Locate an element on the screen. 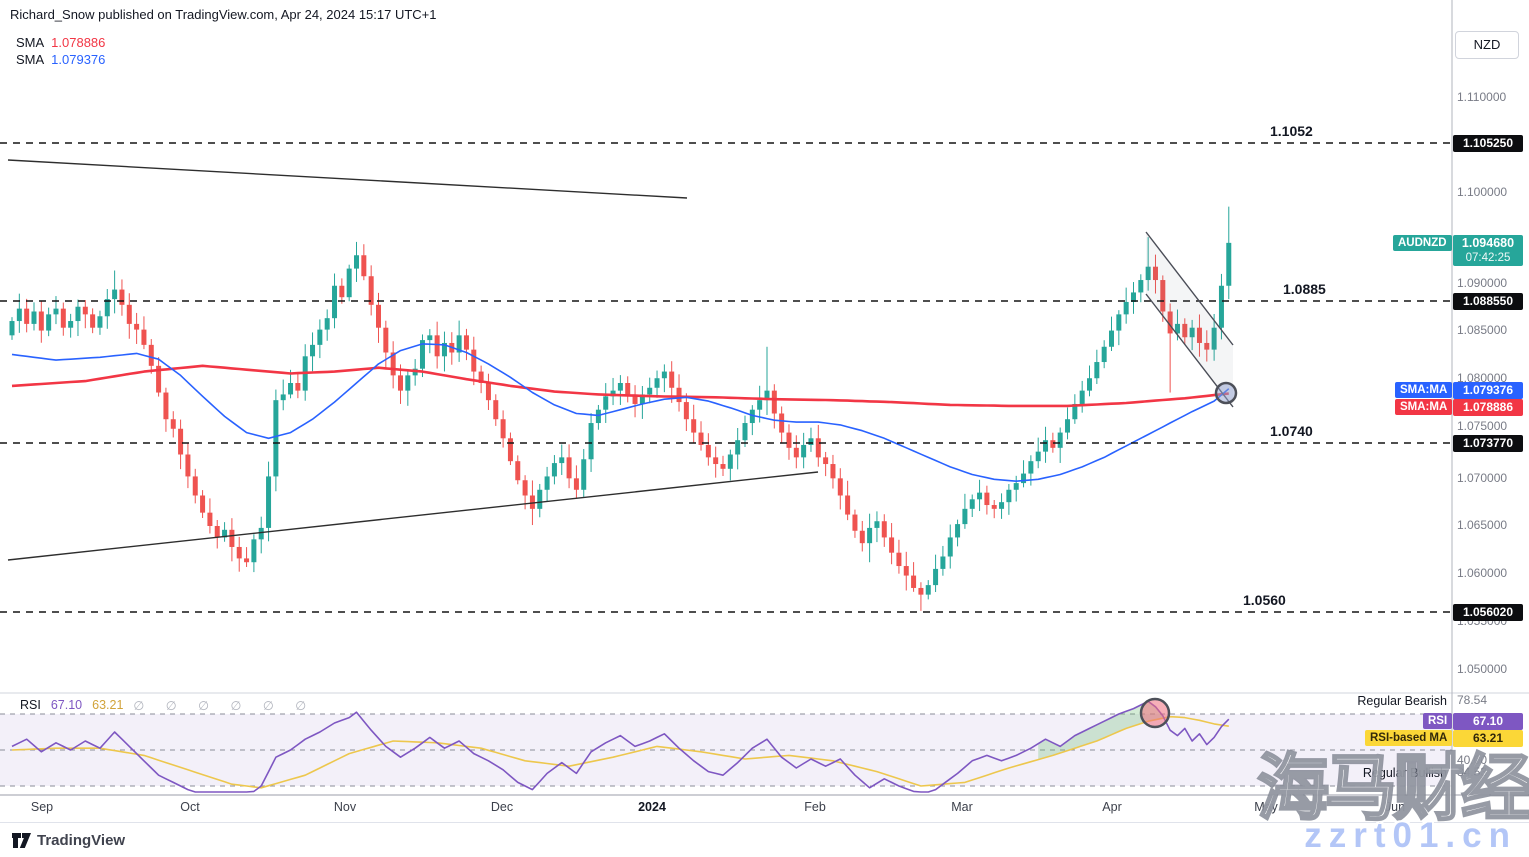 The width and height of the screenshot is (1529, 857). axis-tick: 1.085000 is located at coordinates (1482, 330).